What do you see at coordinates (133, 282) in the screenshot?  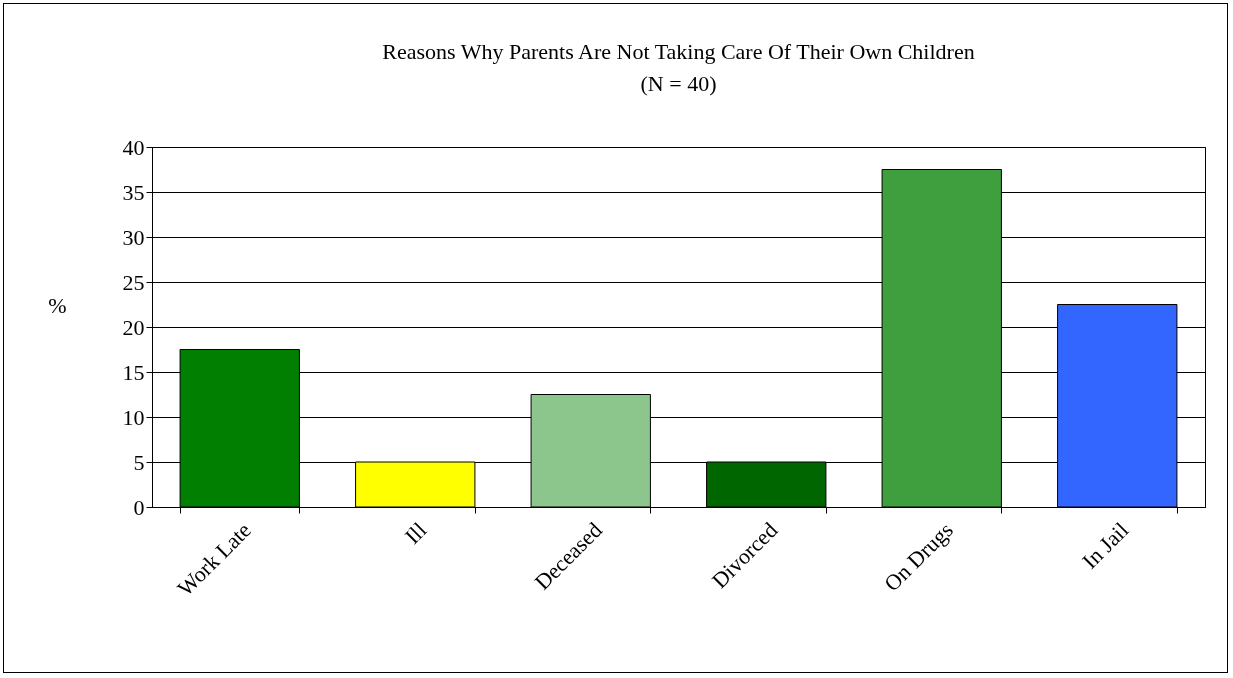 I see `y-tick-label: 25` at bounding box center [133, 282].